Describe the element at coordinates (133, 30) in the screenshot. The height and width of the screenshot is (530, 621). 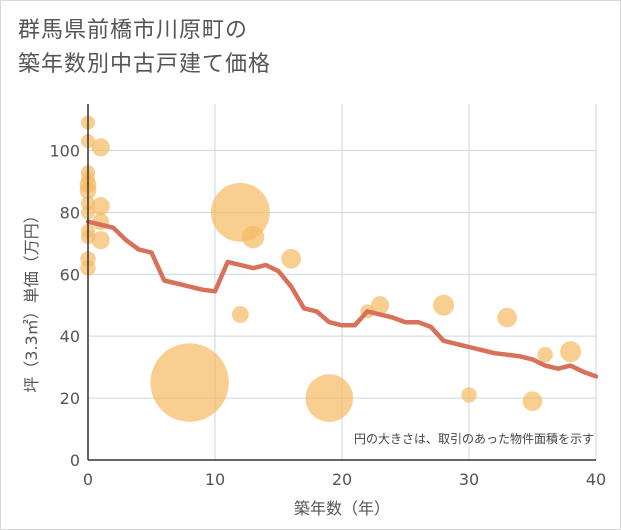
I see `chart-title-line-1: 群馬県前橋市川原町の` at that location.